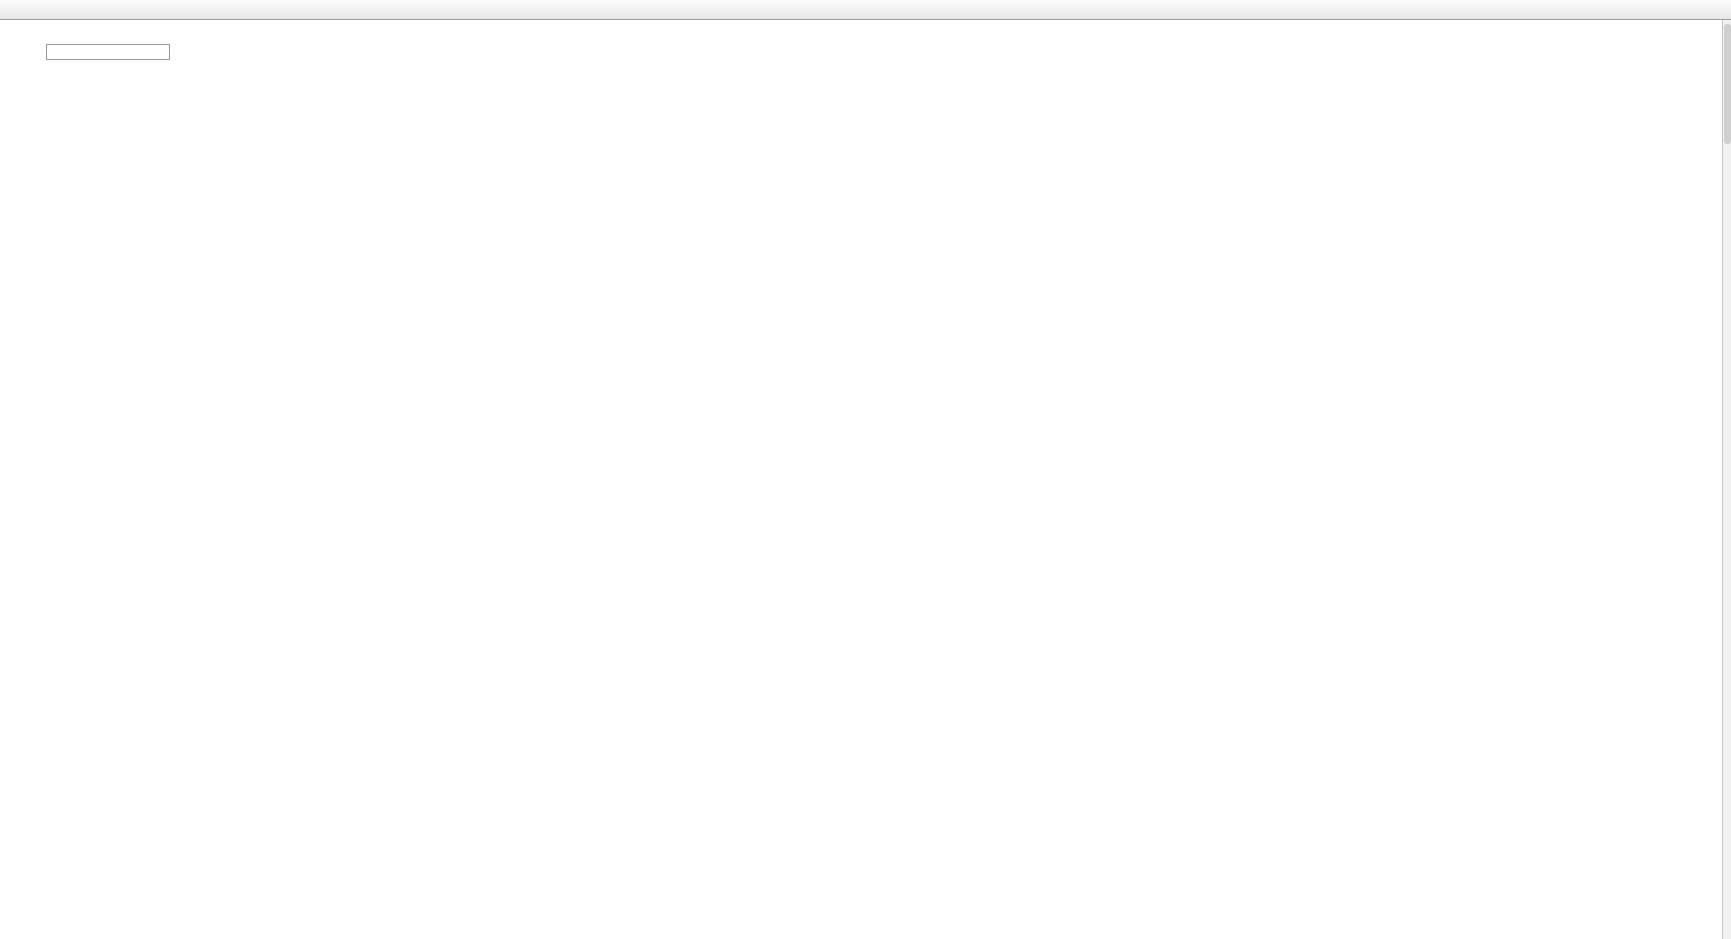 Image resolution: width=1731 pixels, height=939 pixels. What do you see at coordinates (54, 79) in the screenshot?
I see `sell-price-display` at bounding box center [54, 79].